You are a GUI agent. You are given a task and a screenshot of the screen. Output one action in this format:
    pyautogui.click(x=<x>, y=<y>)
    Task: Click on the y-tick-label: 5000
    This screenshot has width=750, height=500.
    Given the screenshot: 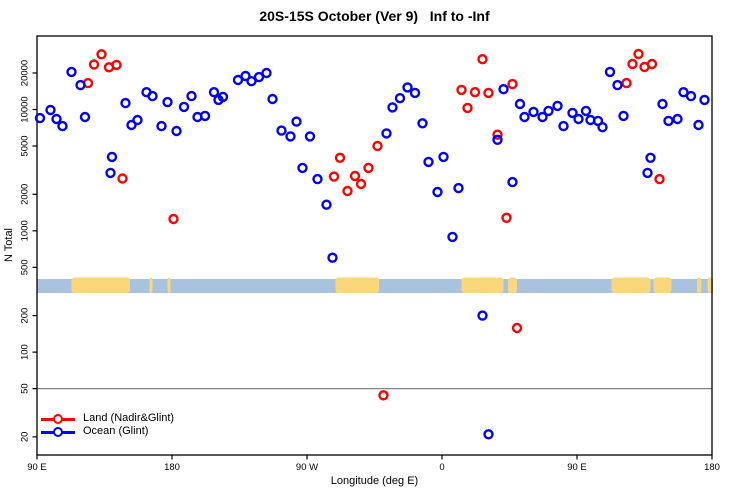 What is the action you would take?
    pyautogui.click(x=25, y=145)
    